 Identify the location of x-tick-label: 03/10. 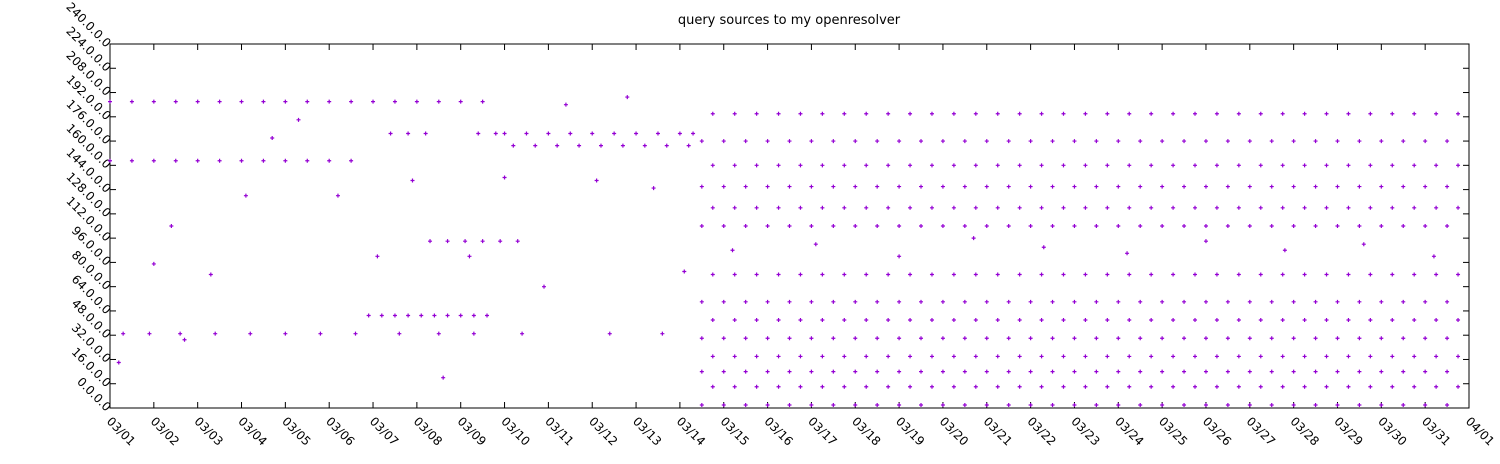
(515, 431).